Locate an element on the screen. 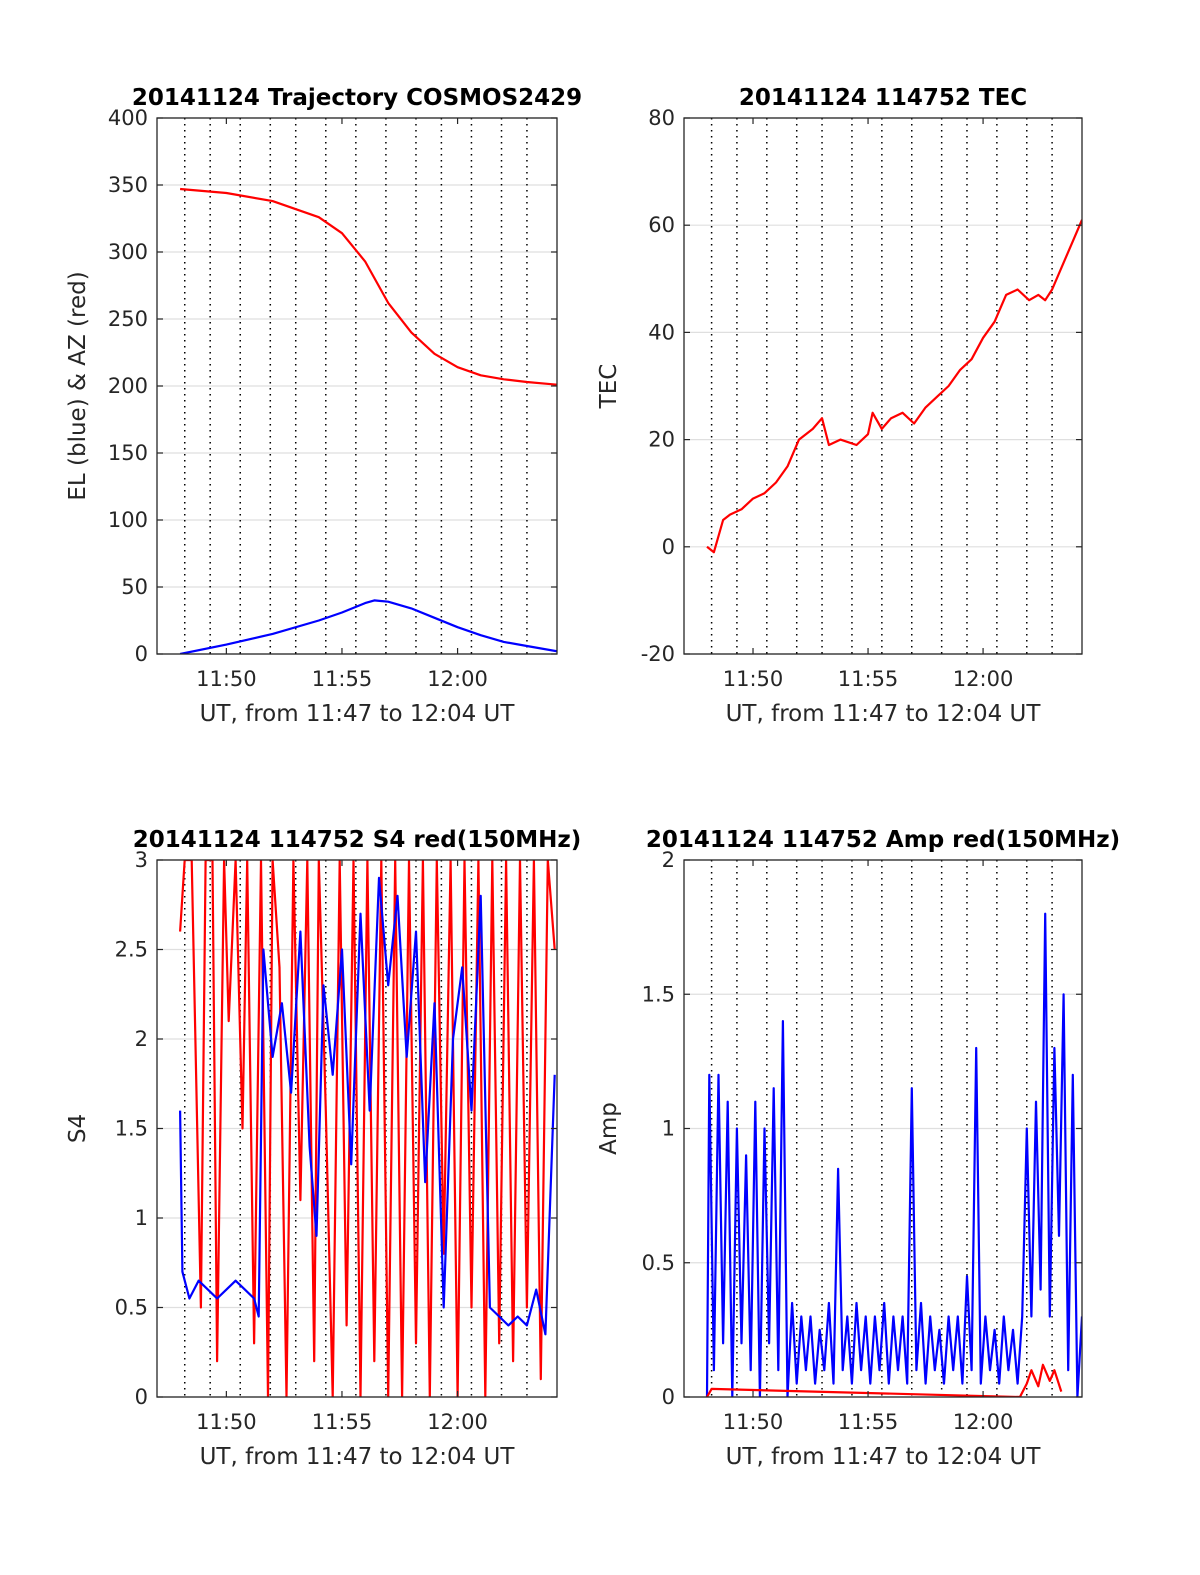  y-axis-label: TEC is located at coordinates (609, 387).